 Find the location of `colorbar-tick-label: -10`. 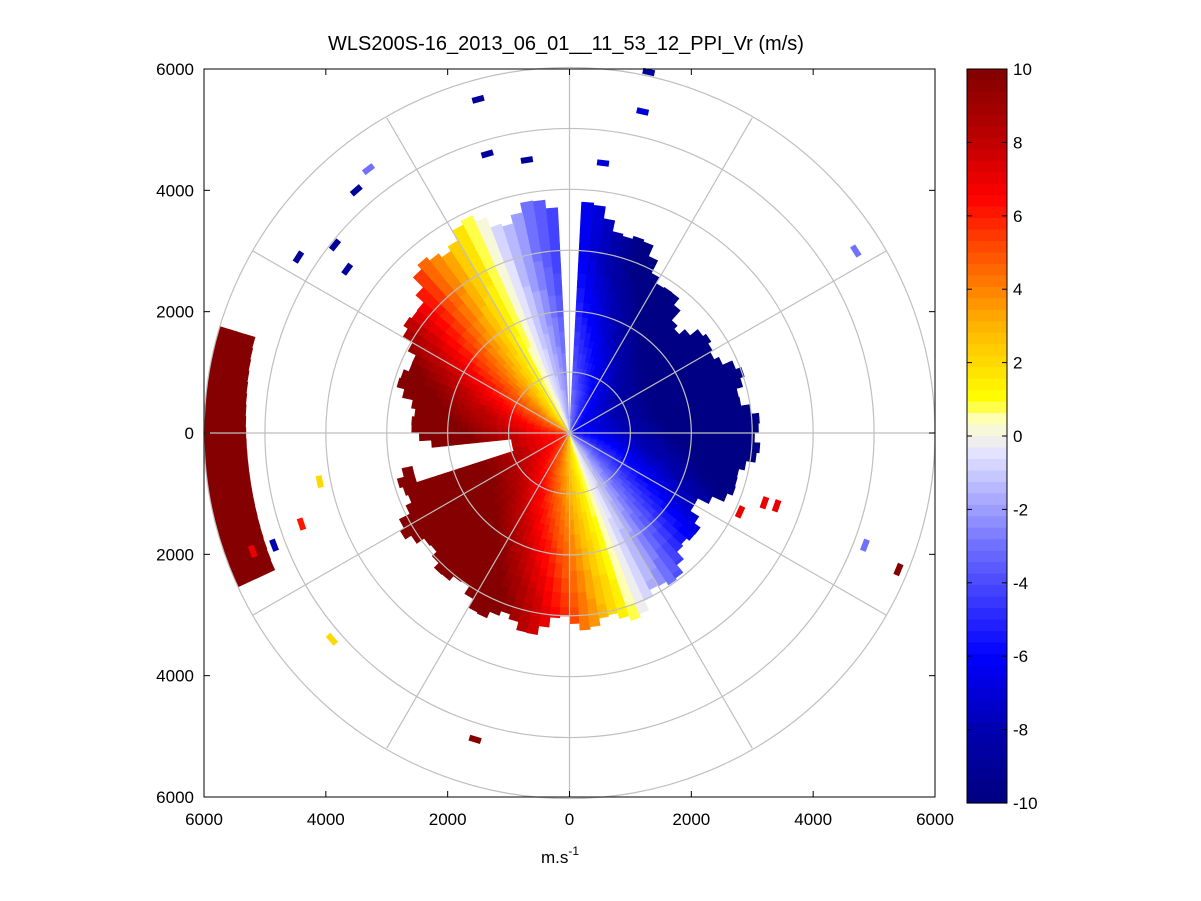

colorbar-tick-label: -10 is located at coordinates (1025, 803).